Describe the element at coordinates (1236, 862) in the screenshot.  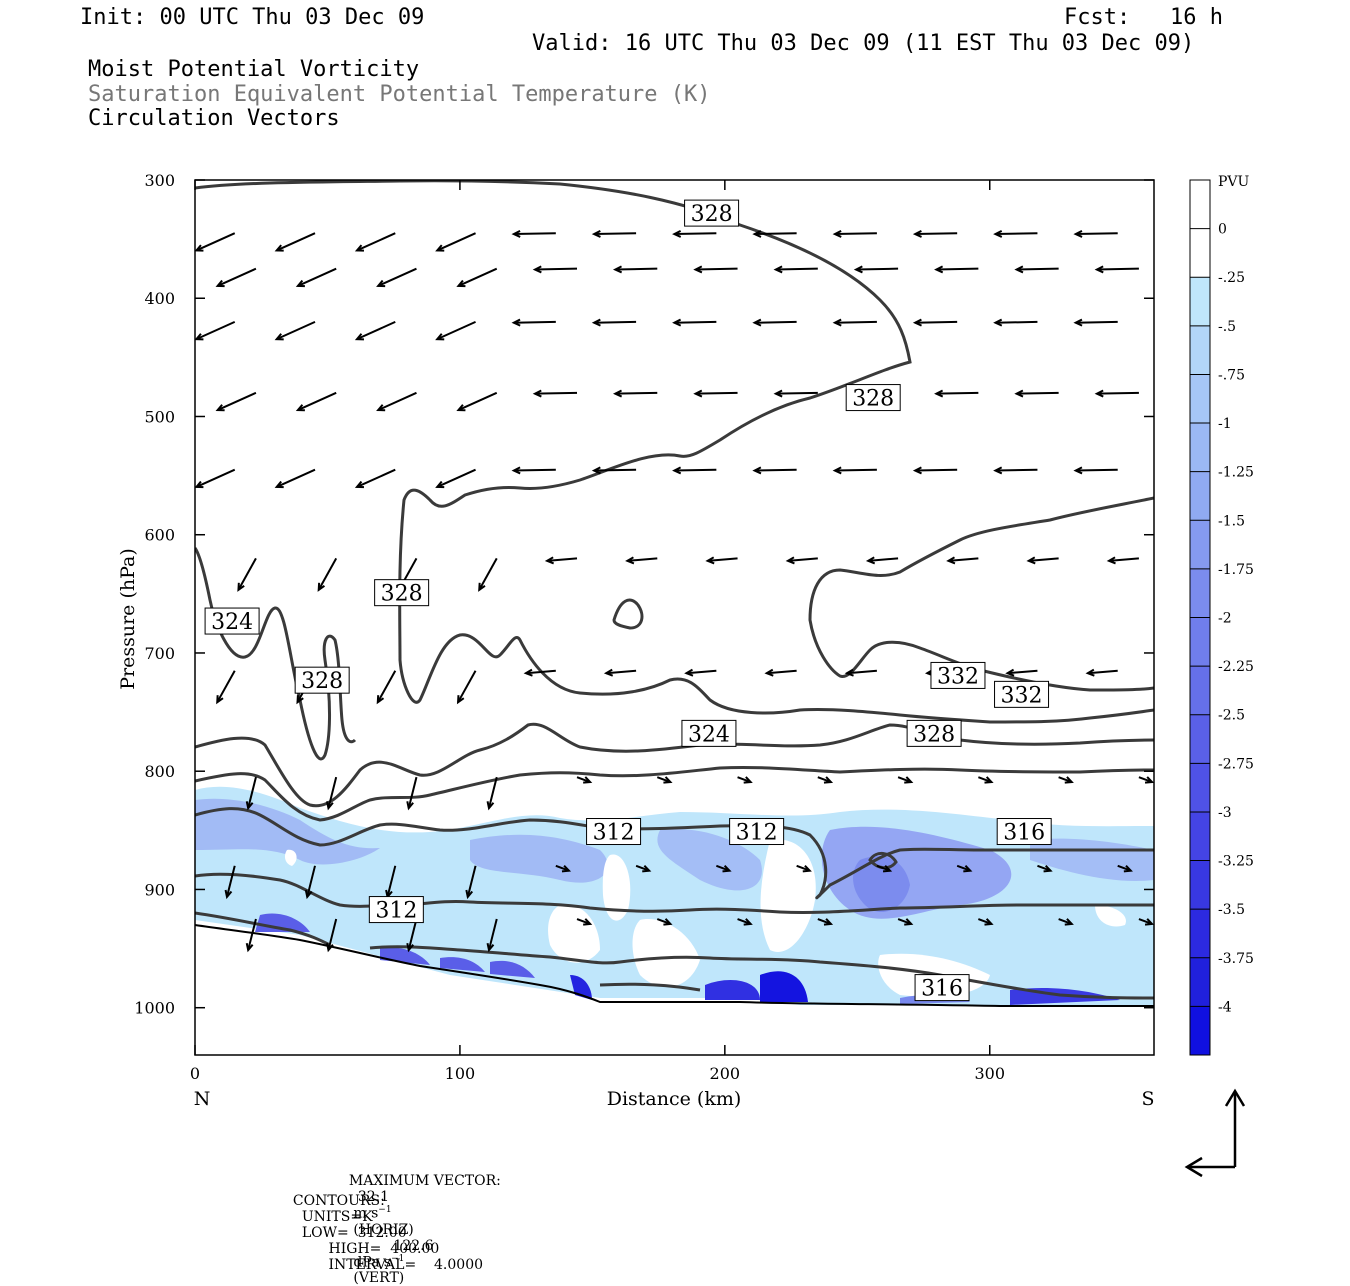
I see `colorbar-level-label: -3.25` at that location.